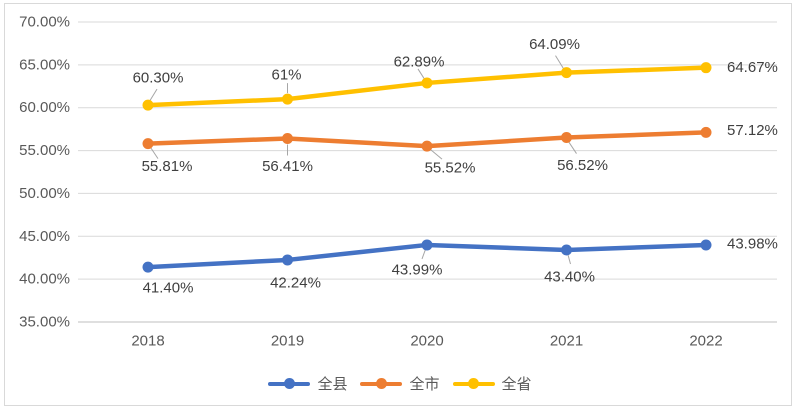  I want to click on x-axis-tick-label: 2021, so click(566, 341).